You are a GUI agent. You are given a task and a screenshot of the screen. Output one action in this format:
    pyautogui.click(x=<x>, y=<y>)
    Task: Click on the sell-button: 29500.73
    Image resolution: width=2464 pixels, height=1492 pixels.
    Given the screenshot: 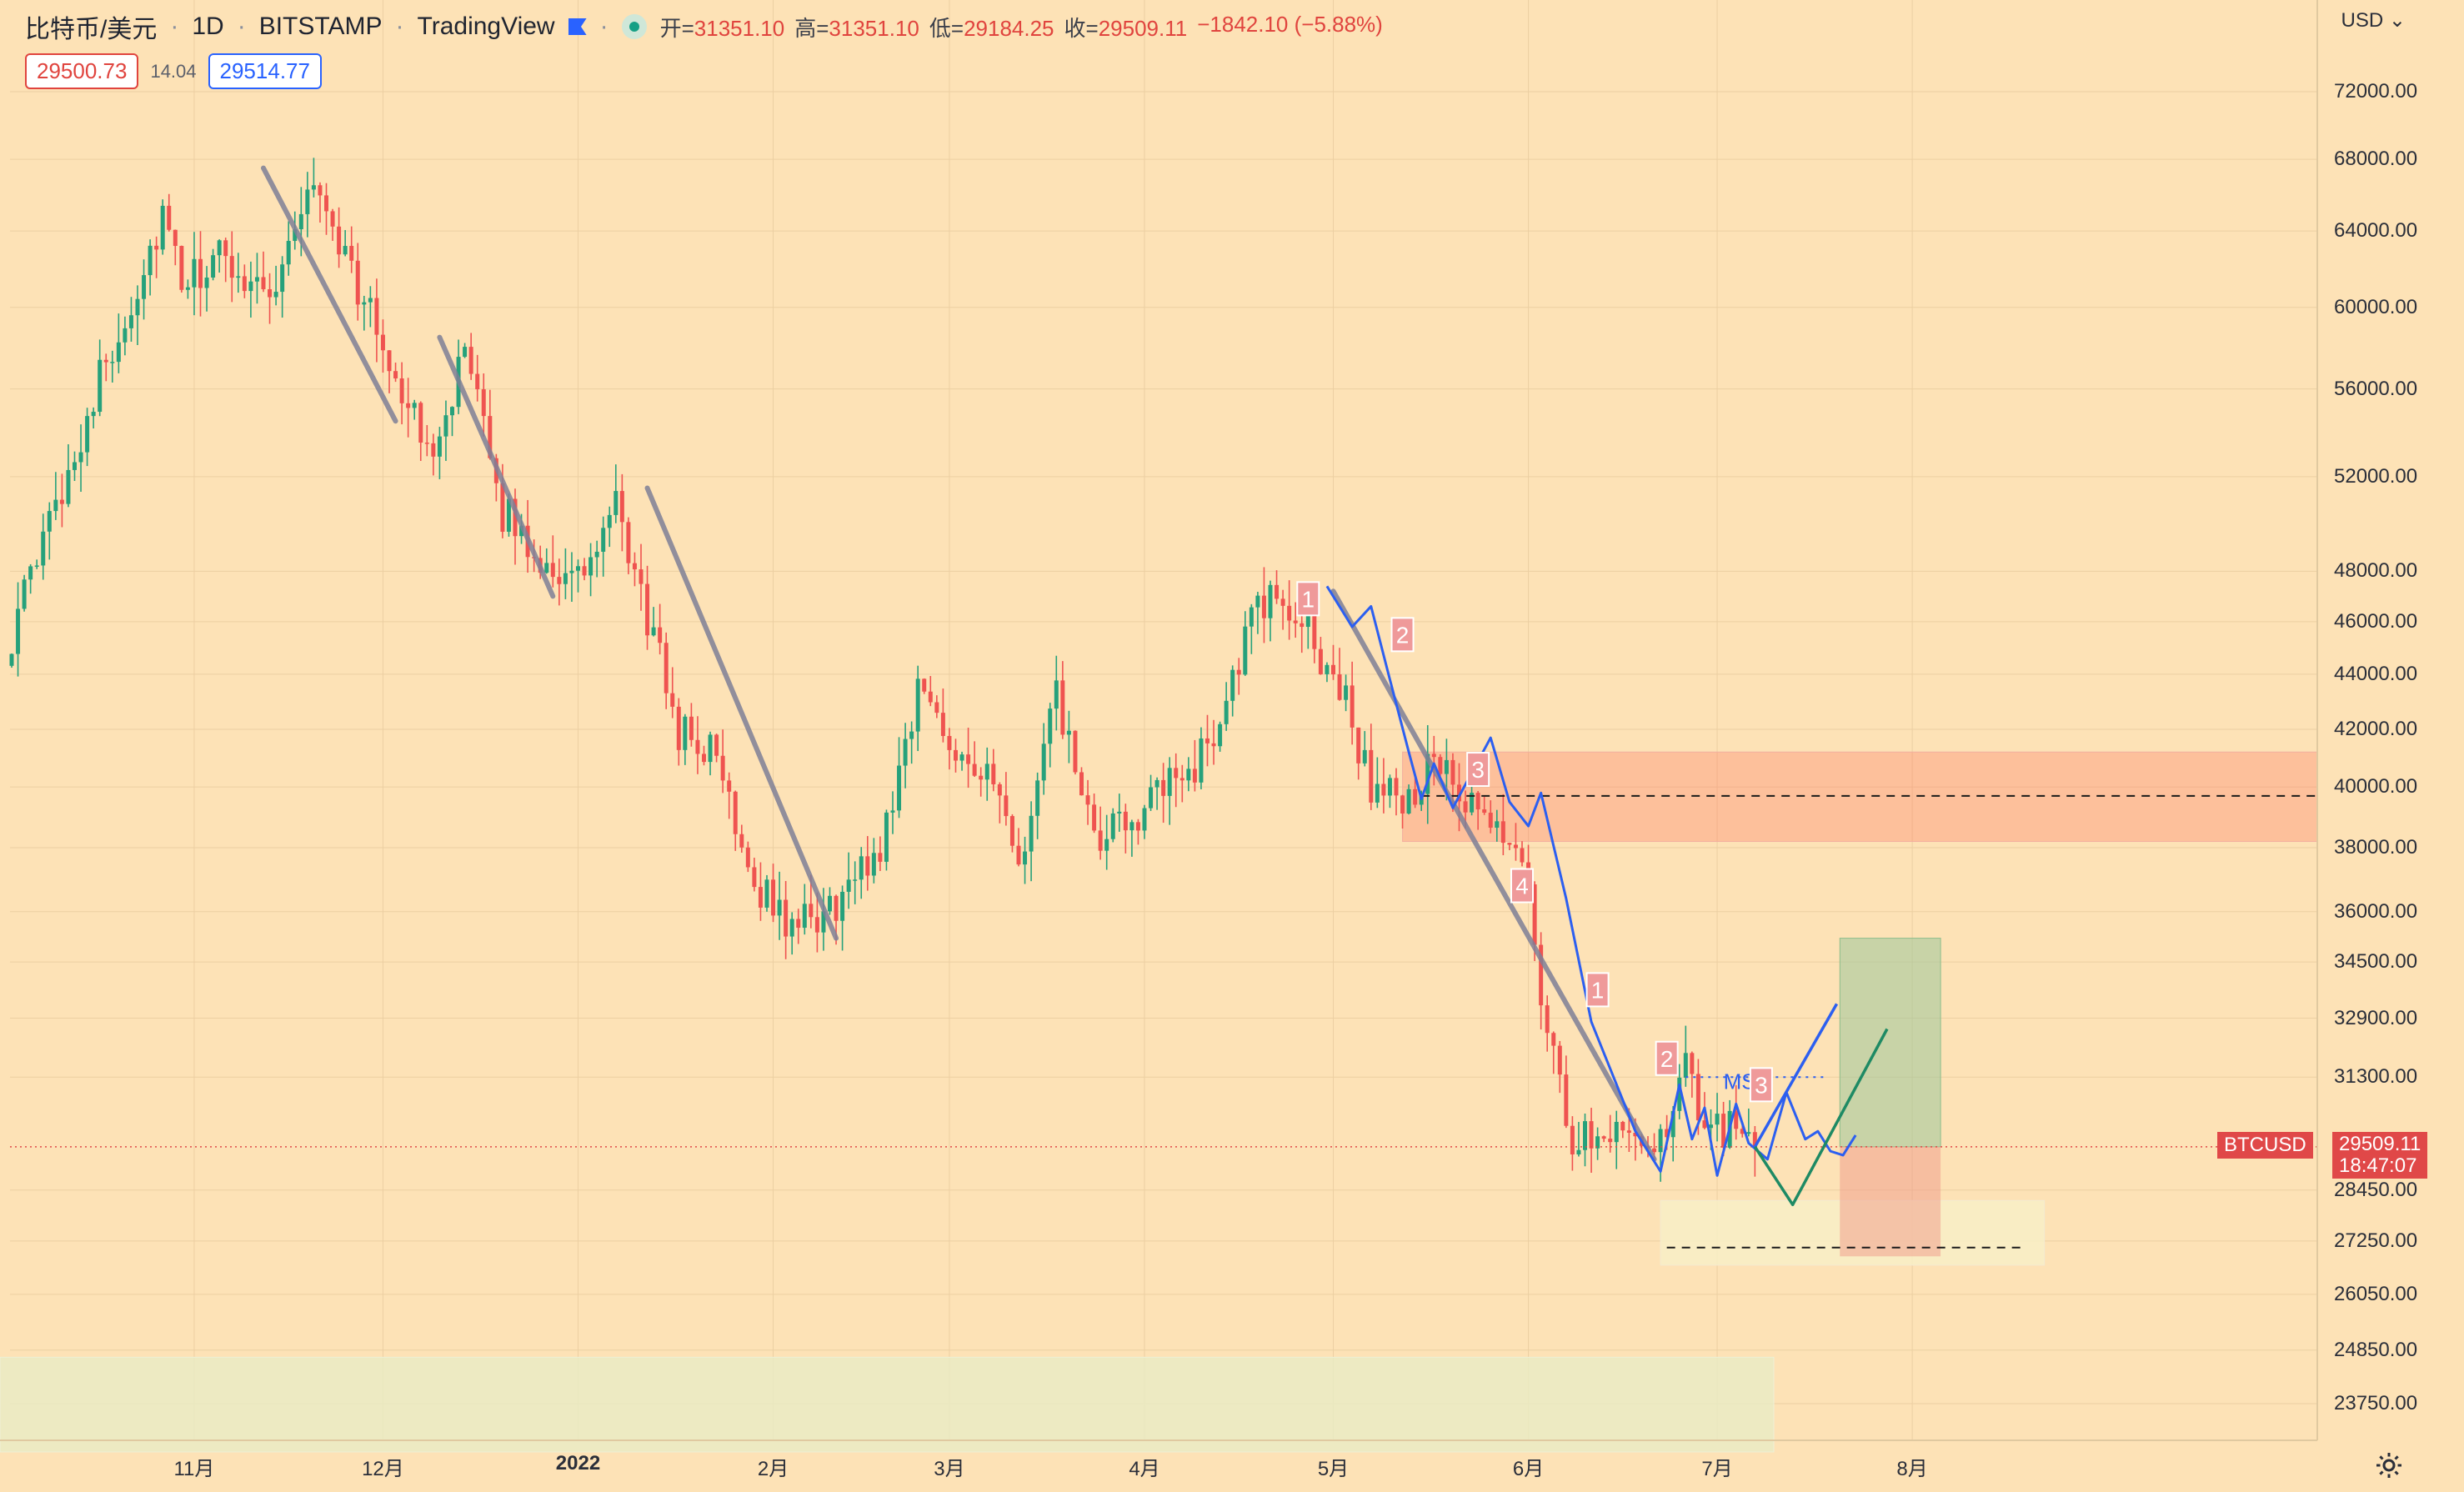 What is the action you would take?
    pyautogui.click(x=82, y=71)
    